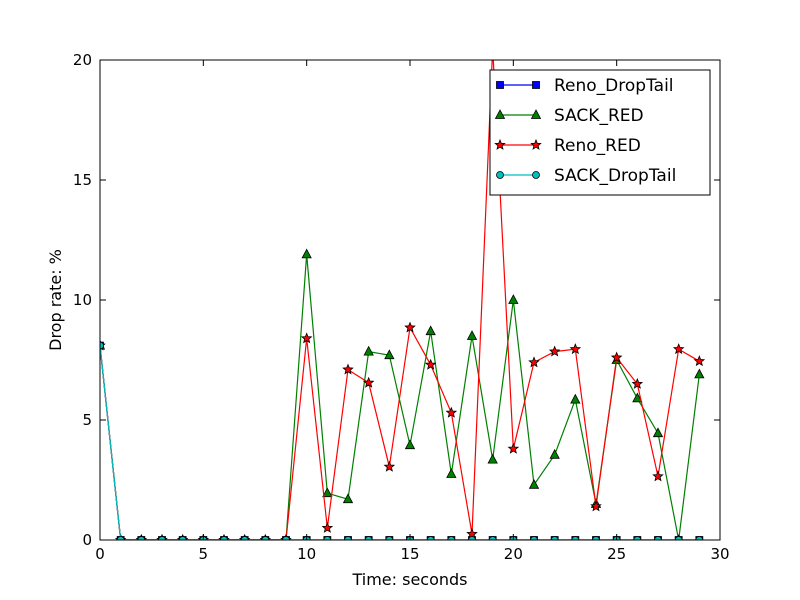 This screenshot has width=800, height=600. Describe the element at coordinates (599, 116) in the screenshot. I see `legend-label-SACK_RED: SACK_RED` at that location.